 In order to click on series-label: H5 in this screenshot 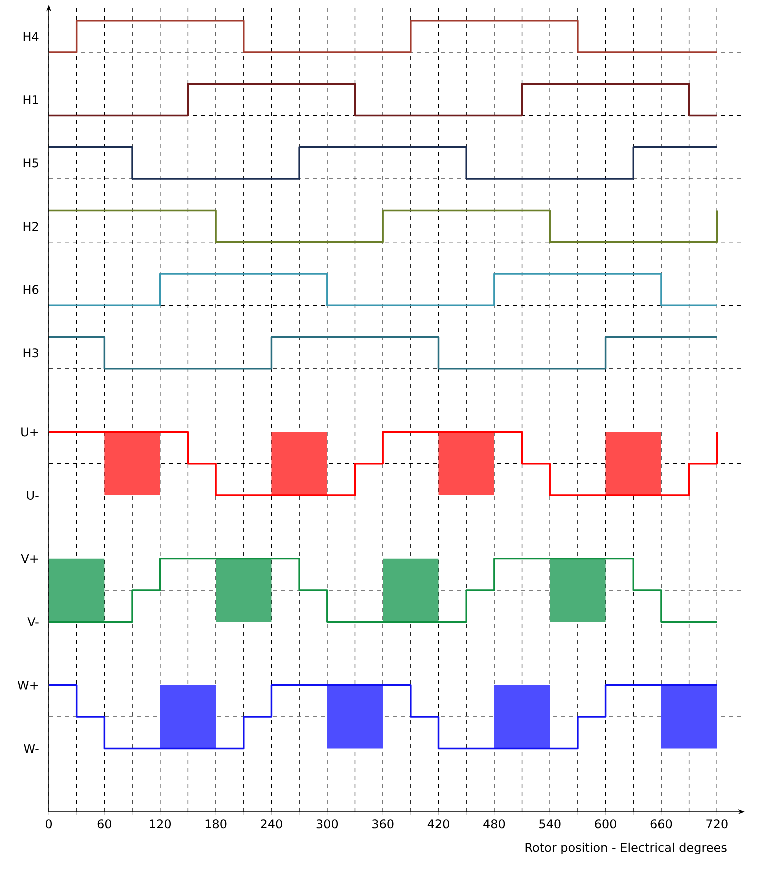, I will do `click(31, 163)`.